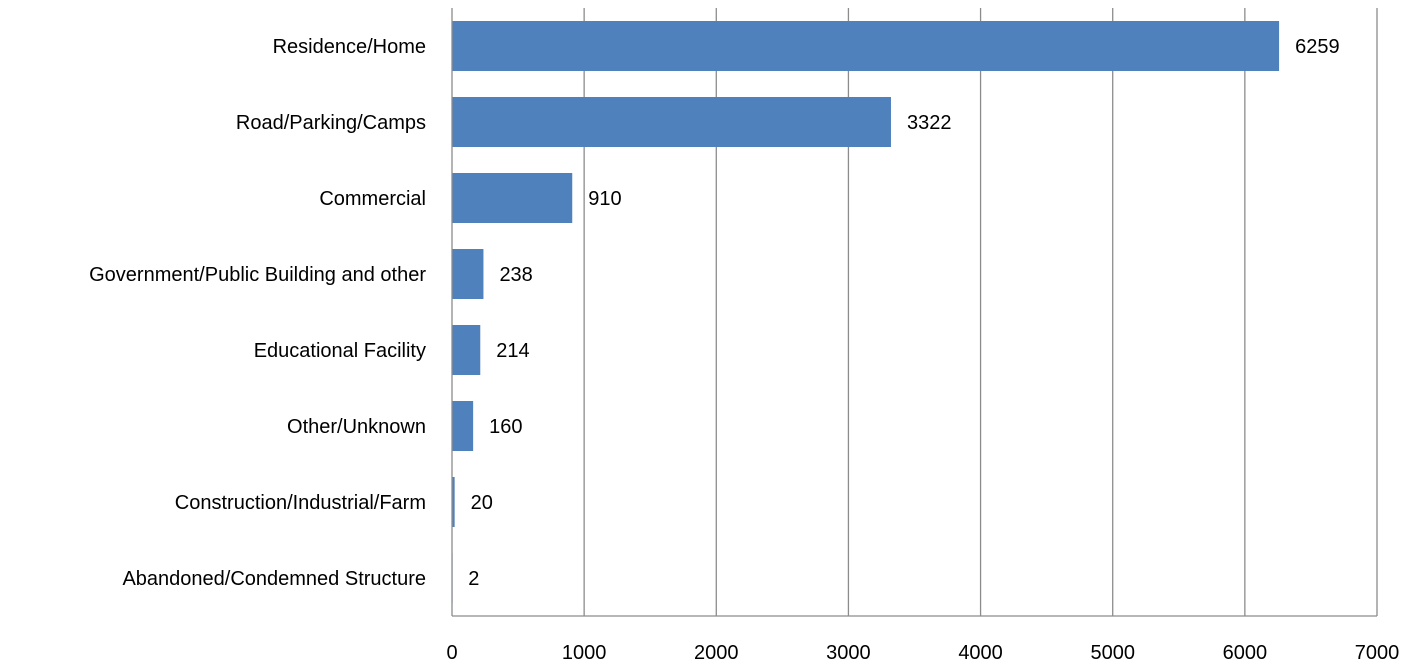 The width and height of the screenshot is (1421, 672). What do you see at coordinates (300, 503) in the screenshot?
I see `category-label: Construction/Industrial/Farm` at bounding box center [300, 503].